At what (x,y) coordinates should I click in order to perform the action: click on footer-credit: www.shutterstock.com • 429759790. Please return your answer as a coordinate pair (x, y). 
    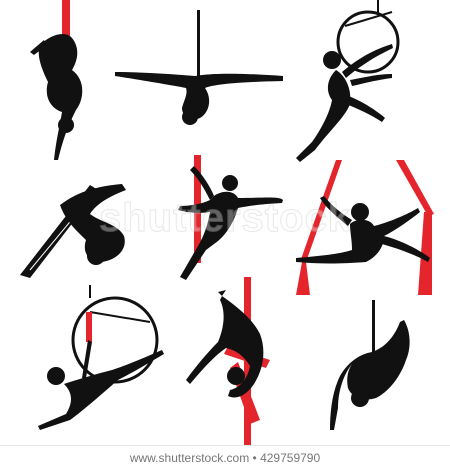
    Looking at the image, I should click on (225, 457).